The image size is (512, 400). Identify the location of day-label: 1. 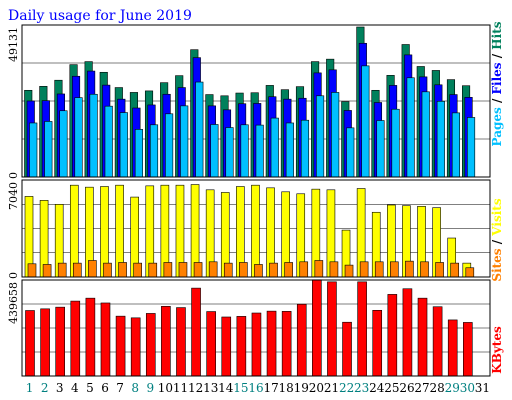
(30, 388).